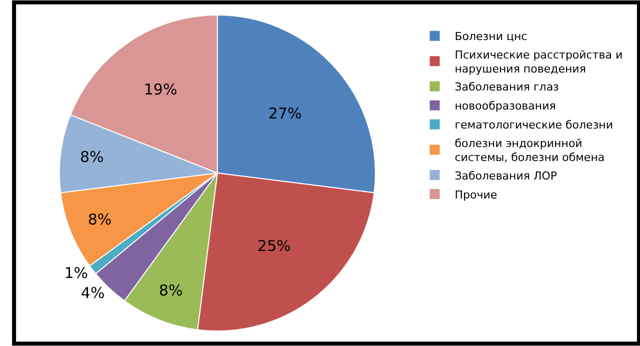  I want to click on legend-label: Заболевания ЛОР, so click(506, 175).